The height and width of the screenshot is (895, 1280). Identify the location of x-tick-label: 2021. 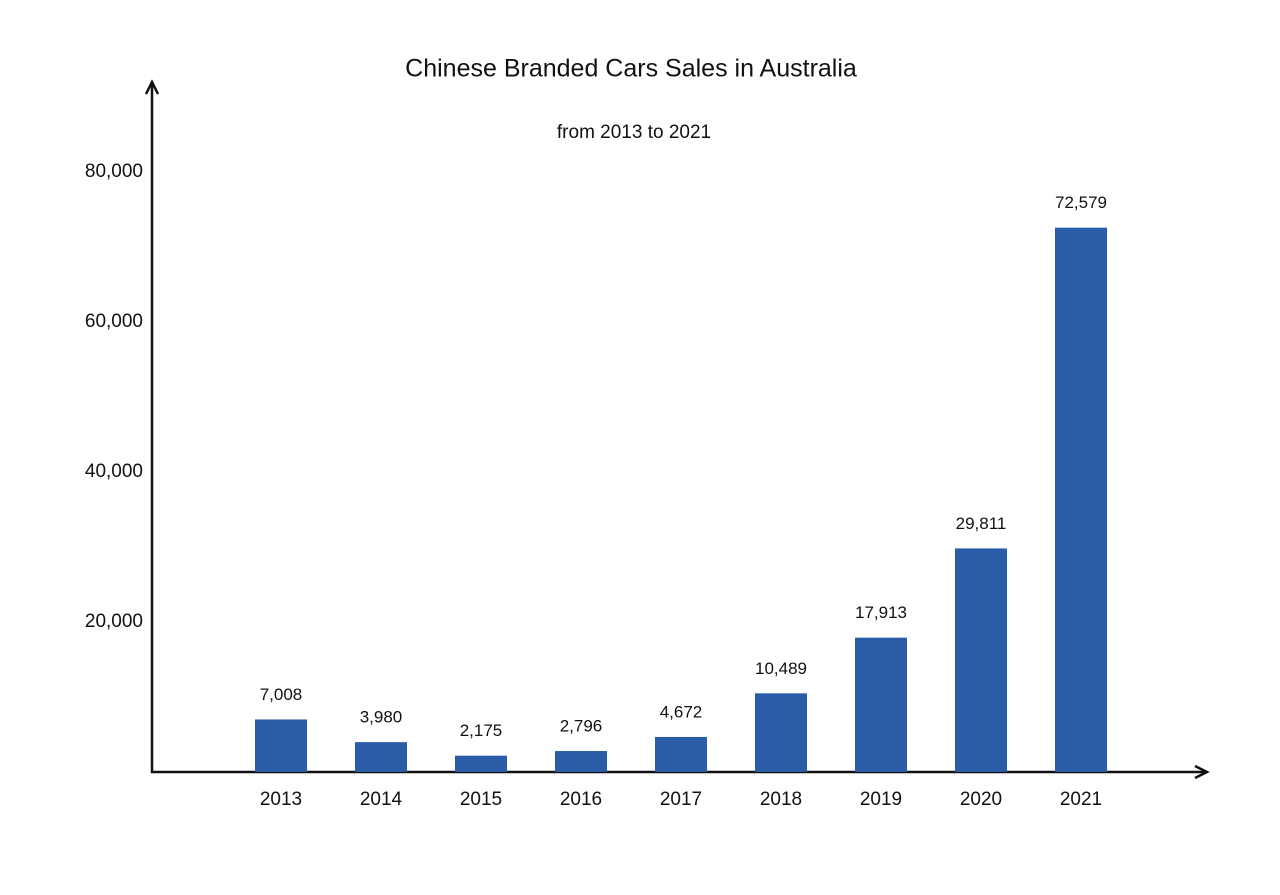
(1081, 799).